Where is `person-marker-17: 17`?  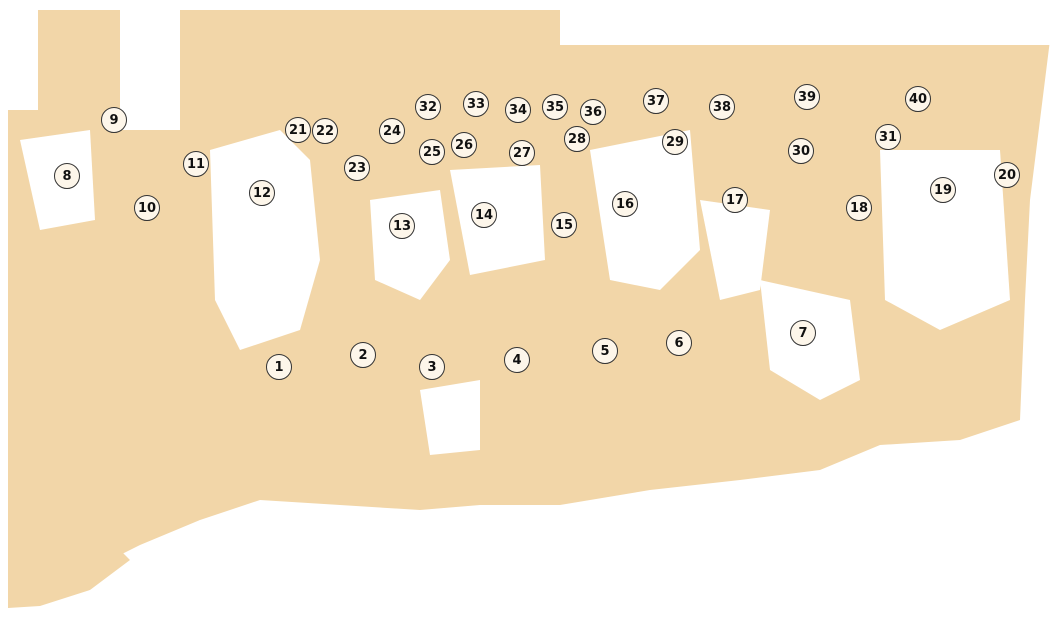
person-marker-17: 17 is located at coordinates (735, 200).